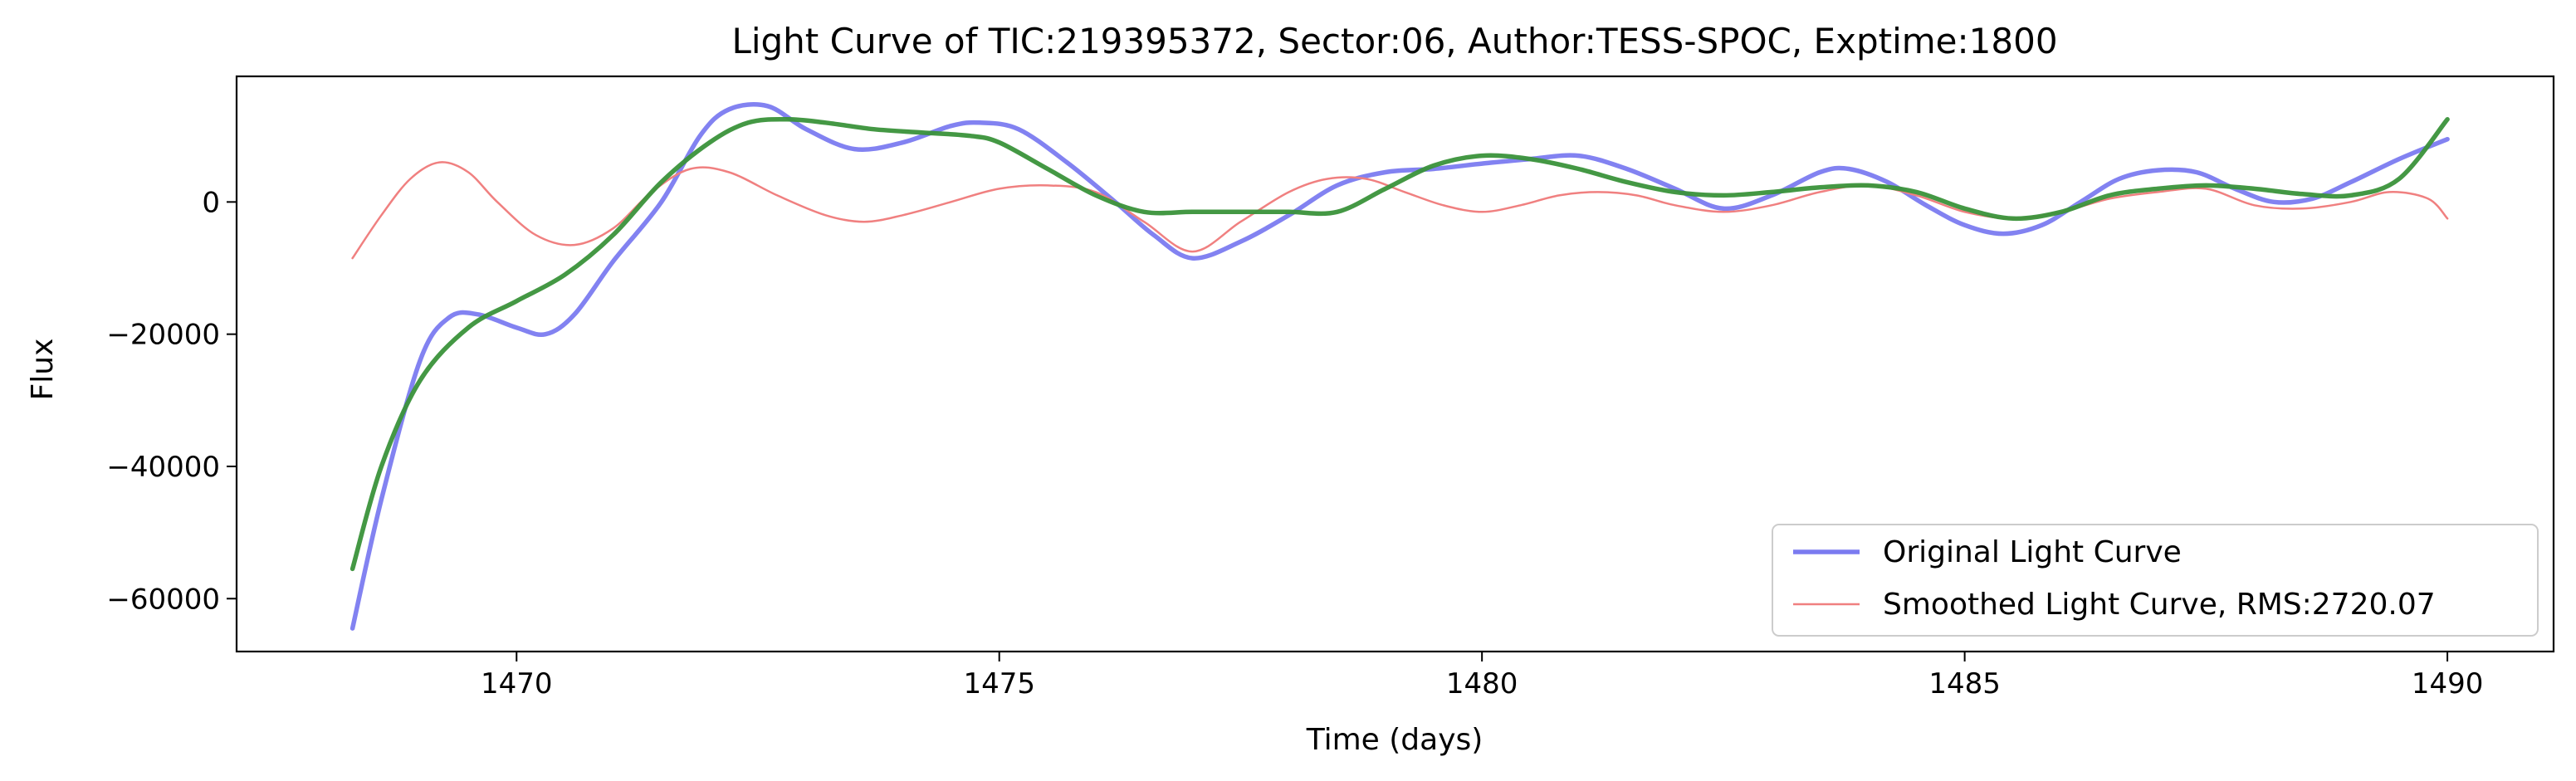 This screenshot has height=781, width=2576. Describe the element at coordinates (43, 370) in the screenshot. I see `y-axis-label: Flux` at that location.